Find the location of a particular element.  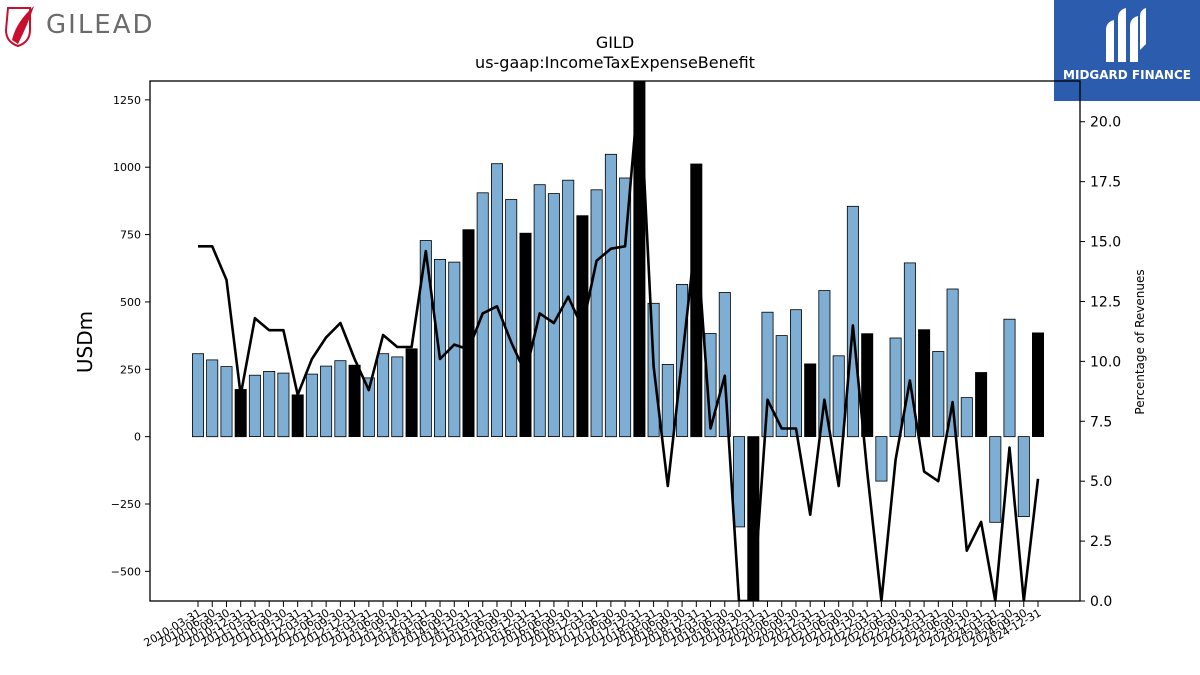

y-tick-label: −500 is located at coordinates (126, 571).